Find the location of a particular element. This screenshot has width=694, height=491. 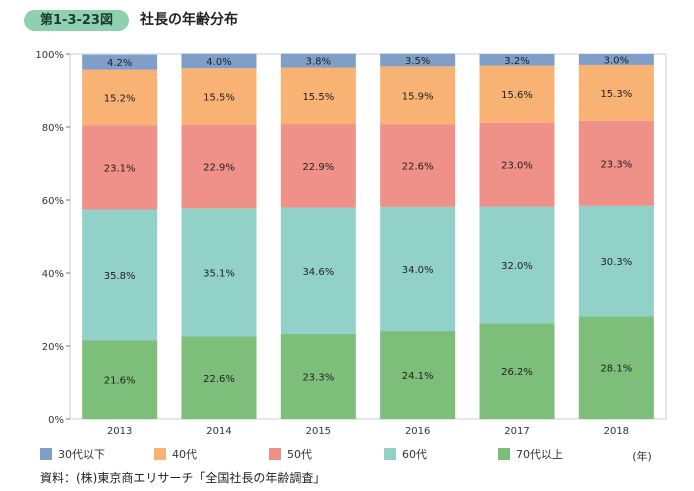

data-label: 15.3% is located at coordinates (616, 94).